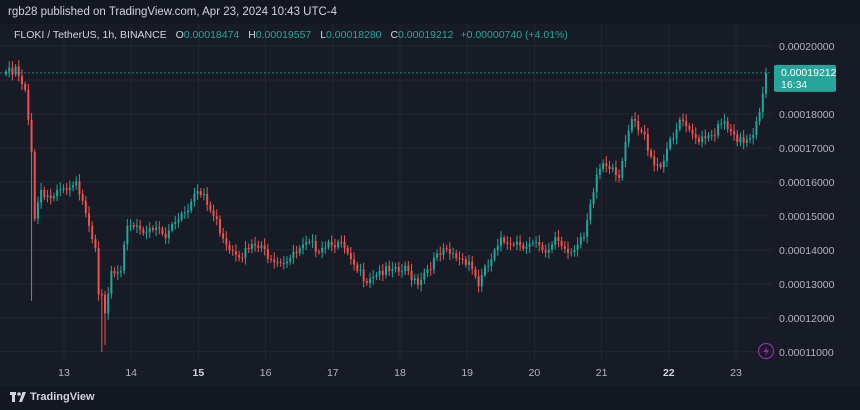 The image size is (860, 410). I want to click on y-tick-label: 0.00018000, so click(807, 115).